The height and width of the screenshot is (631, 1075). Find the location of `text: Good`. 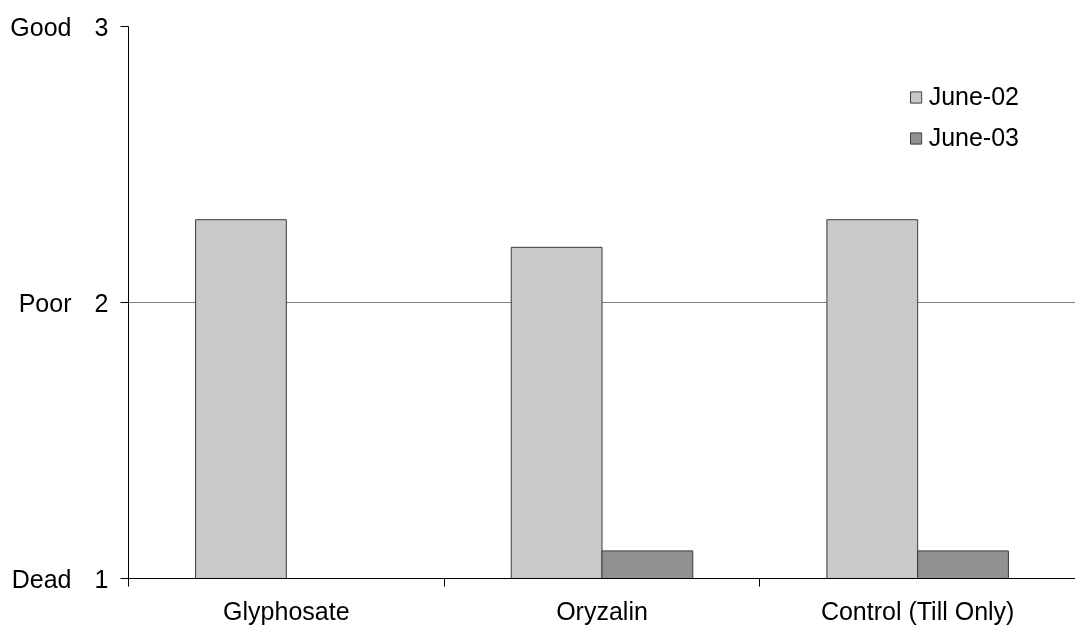

text: Good is located at coordinates (41, 26).